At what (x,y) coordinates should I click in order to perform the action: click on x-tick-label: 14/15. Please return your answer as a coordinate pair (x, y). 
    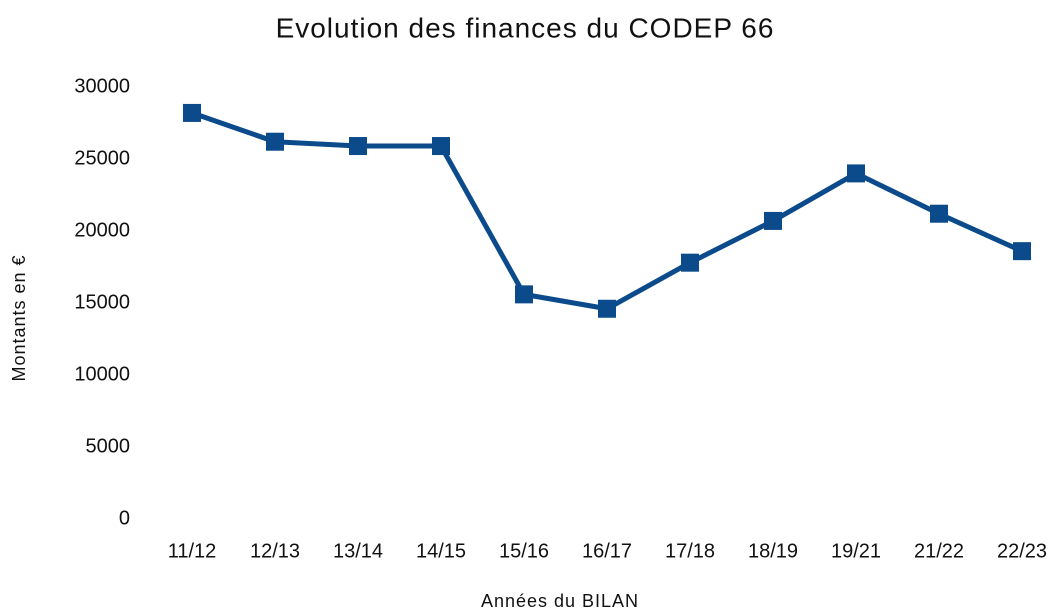
    Looking at the image, I should click on (441, 551).